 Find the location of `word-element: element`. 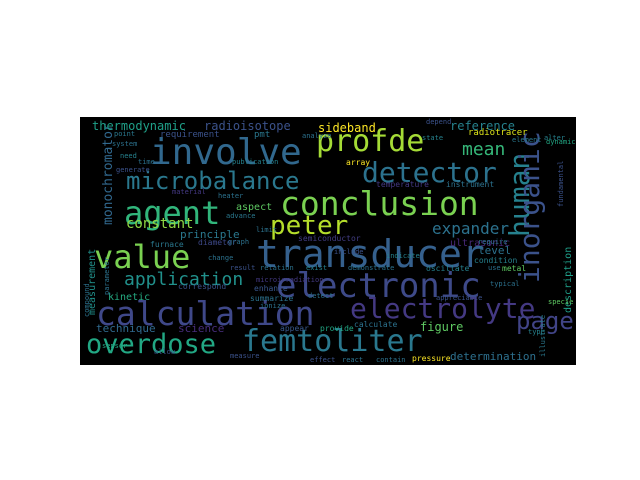

word-element: element is located at coordinates (527, 140).